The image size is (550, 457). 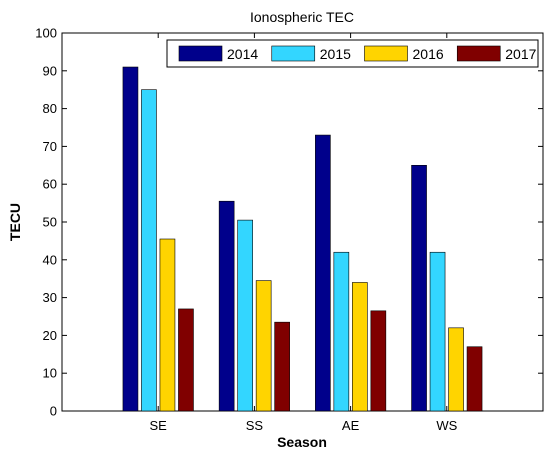 I want to click on y-tick-label: 50, so click(x=50, y=222).